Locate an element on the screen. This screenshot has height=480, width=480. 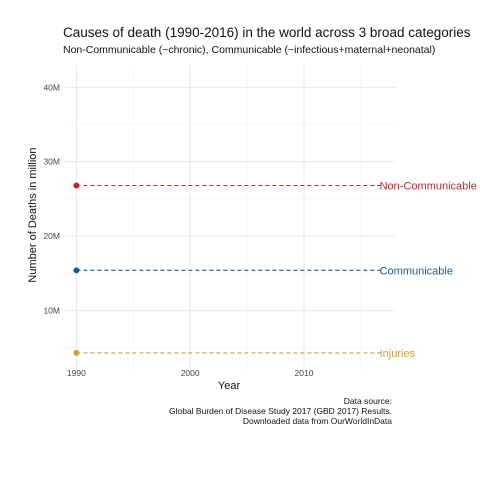
y-tick-label: 10M is located at coordinates (51, 310).